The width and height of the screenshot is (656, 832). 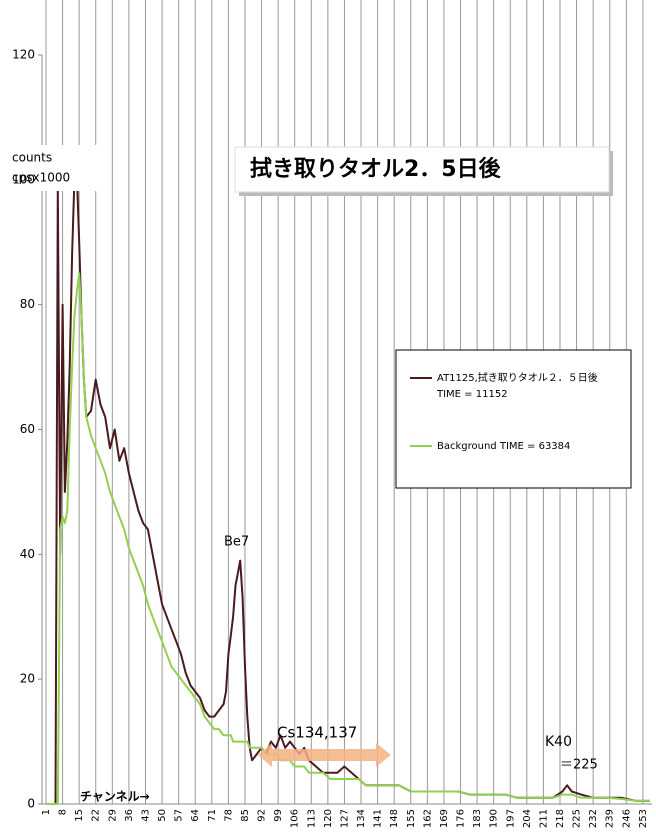 I want to click on x-tick-label: 50, so click(x=162, y=815).